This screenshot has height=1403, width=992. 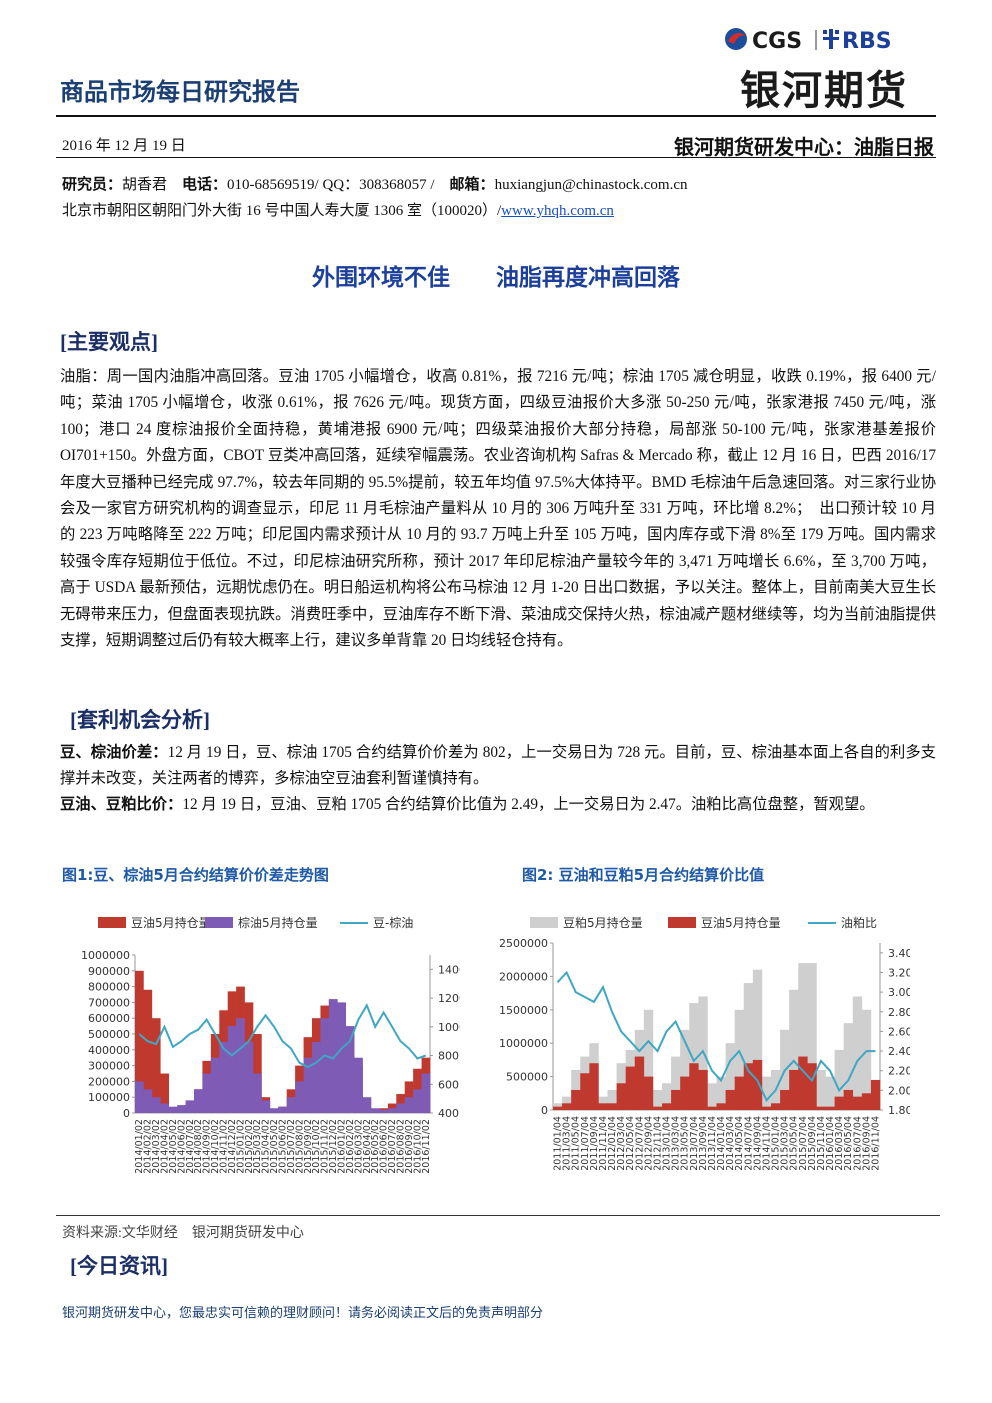 I want to click on x-tick-label: 2016/07/02, so click(x=392, y=1146).